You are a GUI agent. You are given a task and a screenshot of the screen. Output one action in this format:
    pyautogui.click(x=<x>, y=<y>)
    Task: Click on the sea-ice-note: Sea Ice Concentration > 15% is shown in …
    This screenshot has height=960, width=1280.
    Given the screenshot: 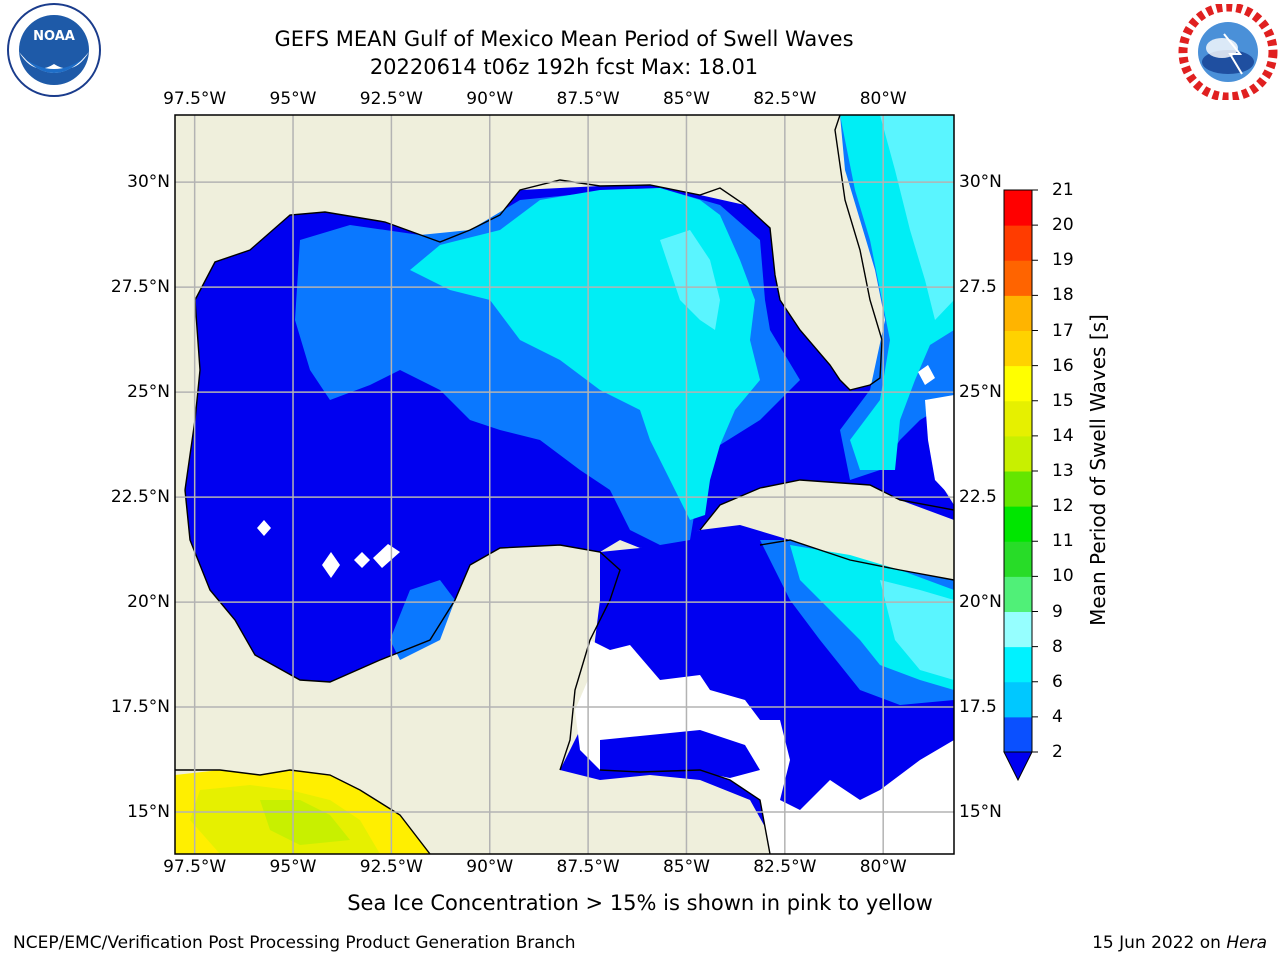 What is the action you would take?
    pyautogui.click(x=640, y=903)
    